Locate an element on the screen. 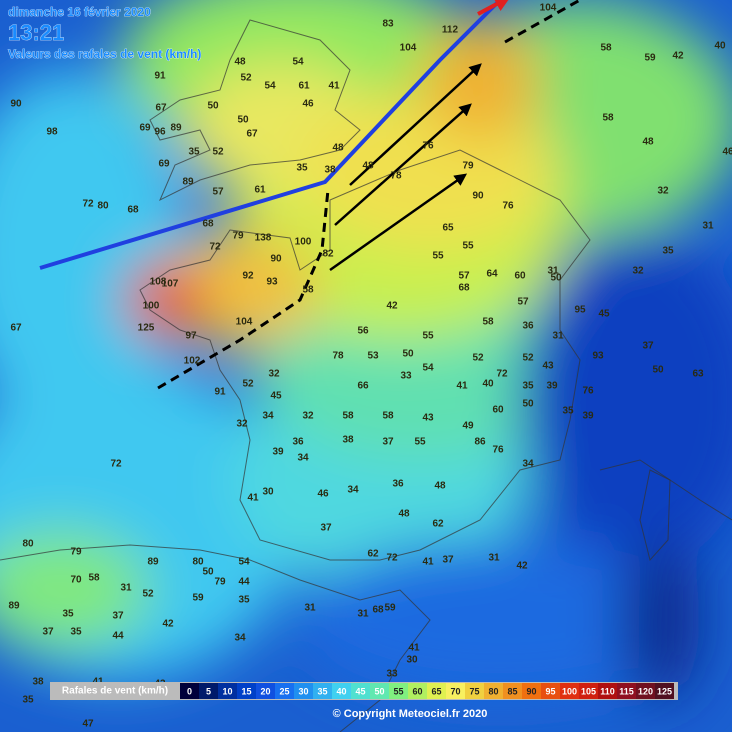  wind-arrow is located at coordinates (398, 222).